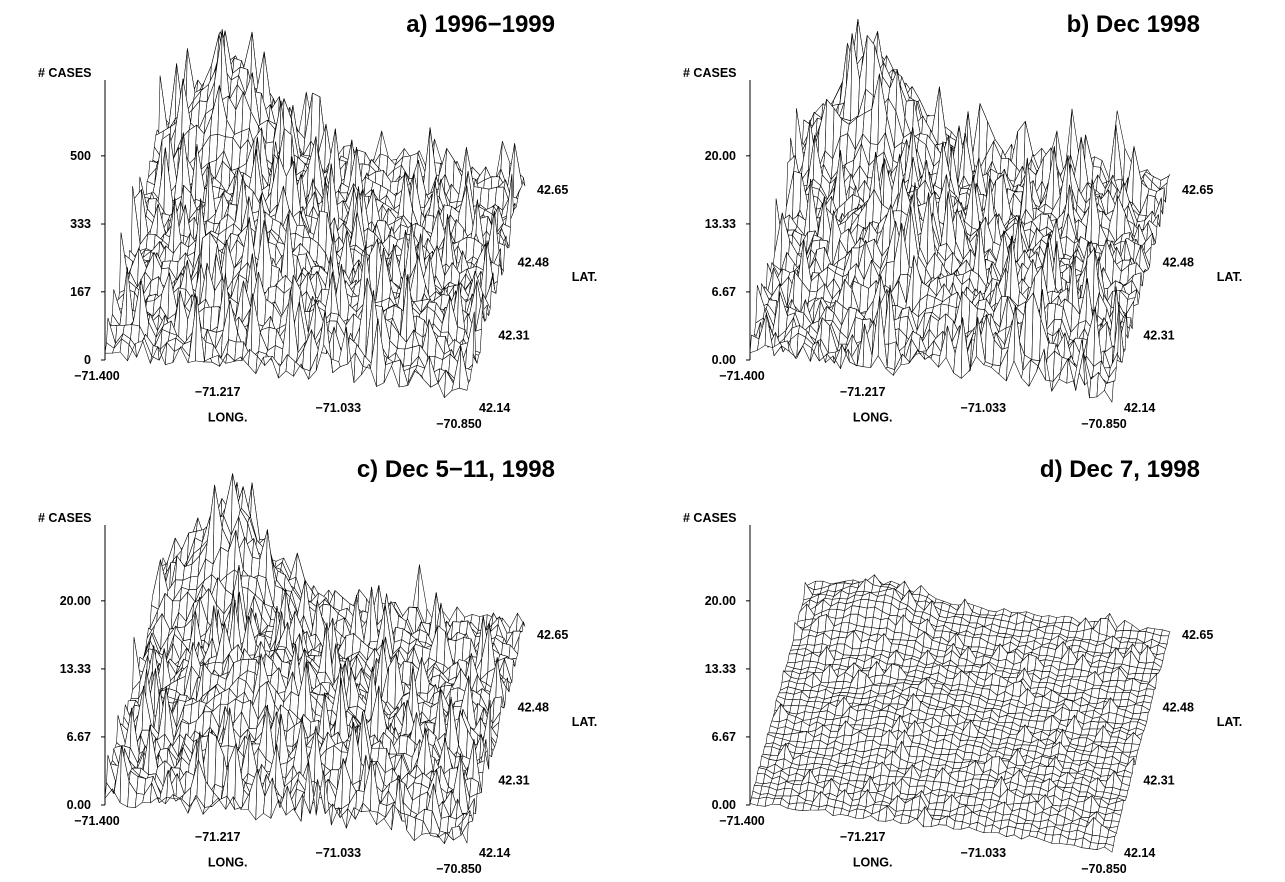 The width and height of the screenshot is (1285, 882). Describe the element at coordinates (724, 360) in the screenshot. I see `z-tick-label: 0.00` at that location.